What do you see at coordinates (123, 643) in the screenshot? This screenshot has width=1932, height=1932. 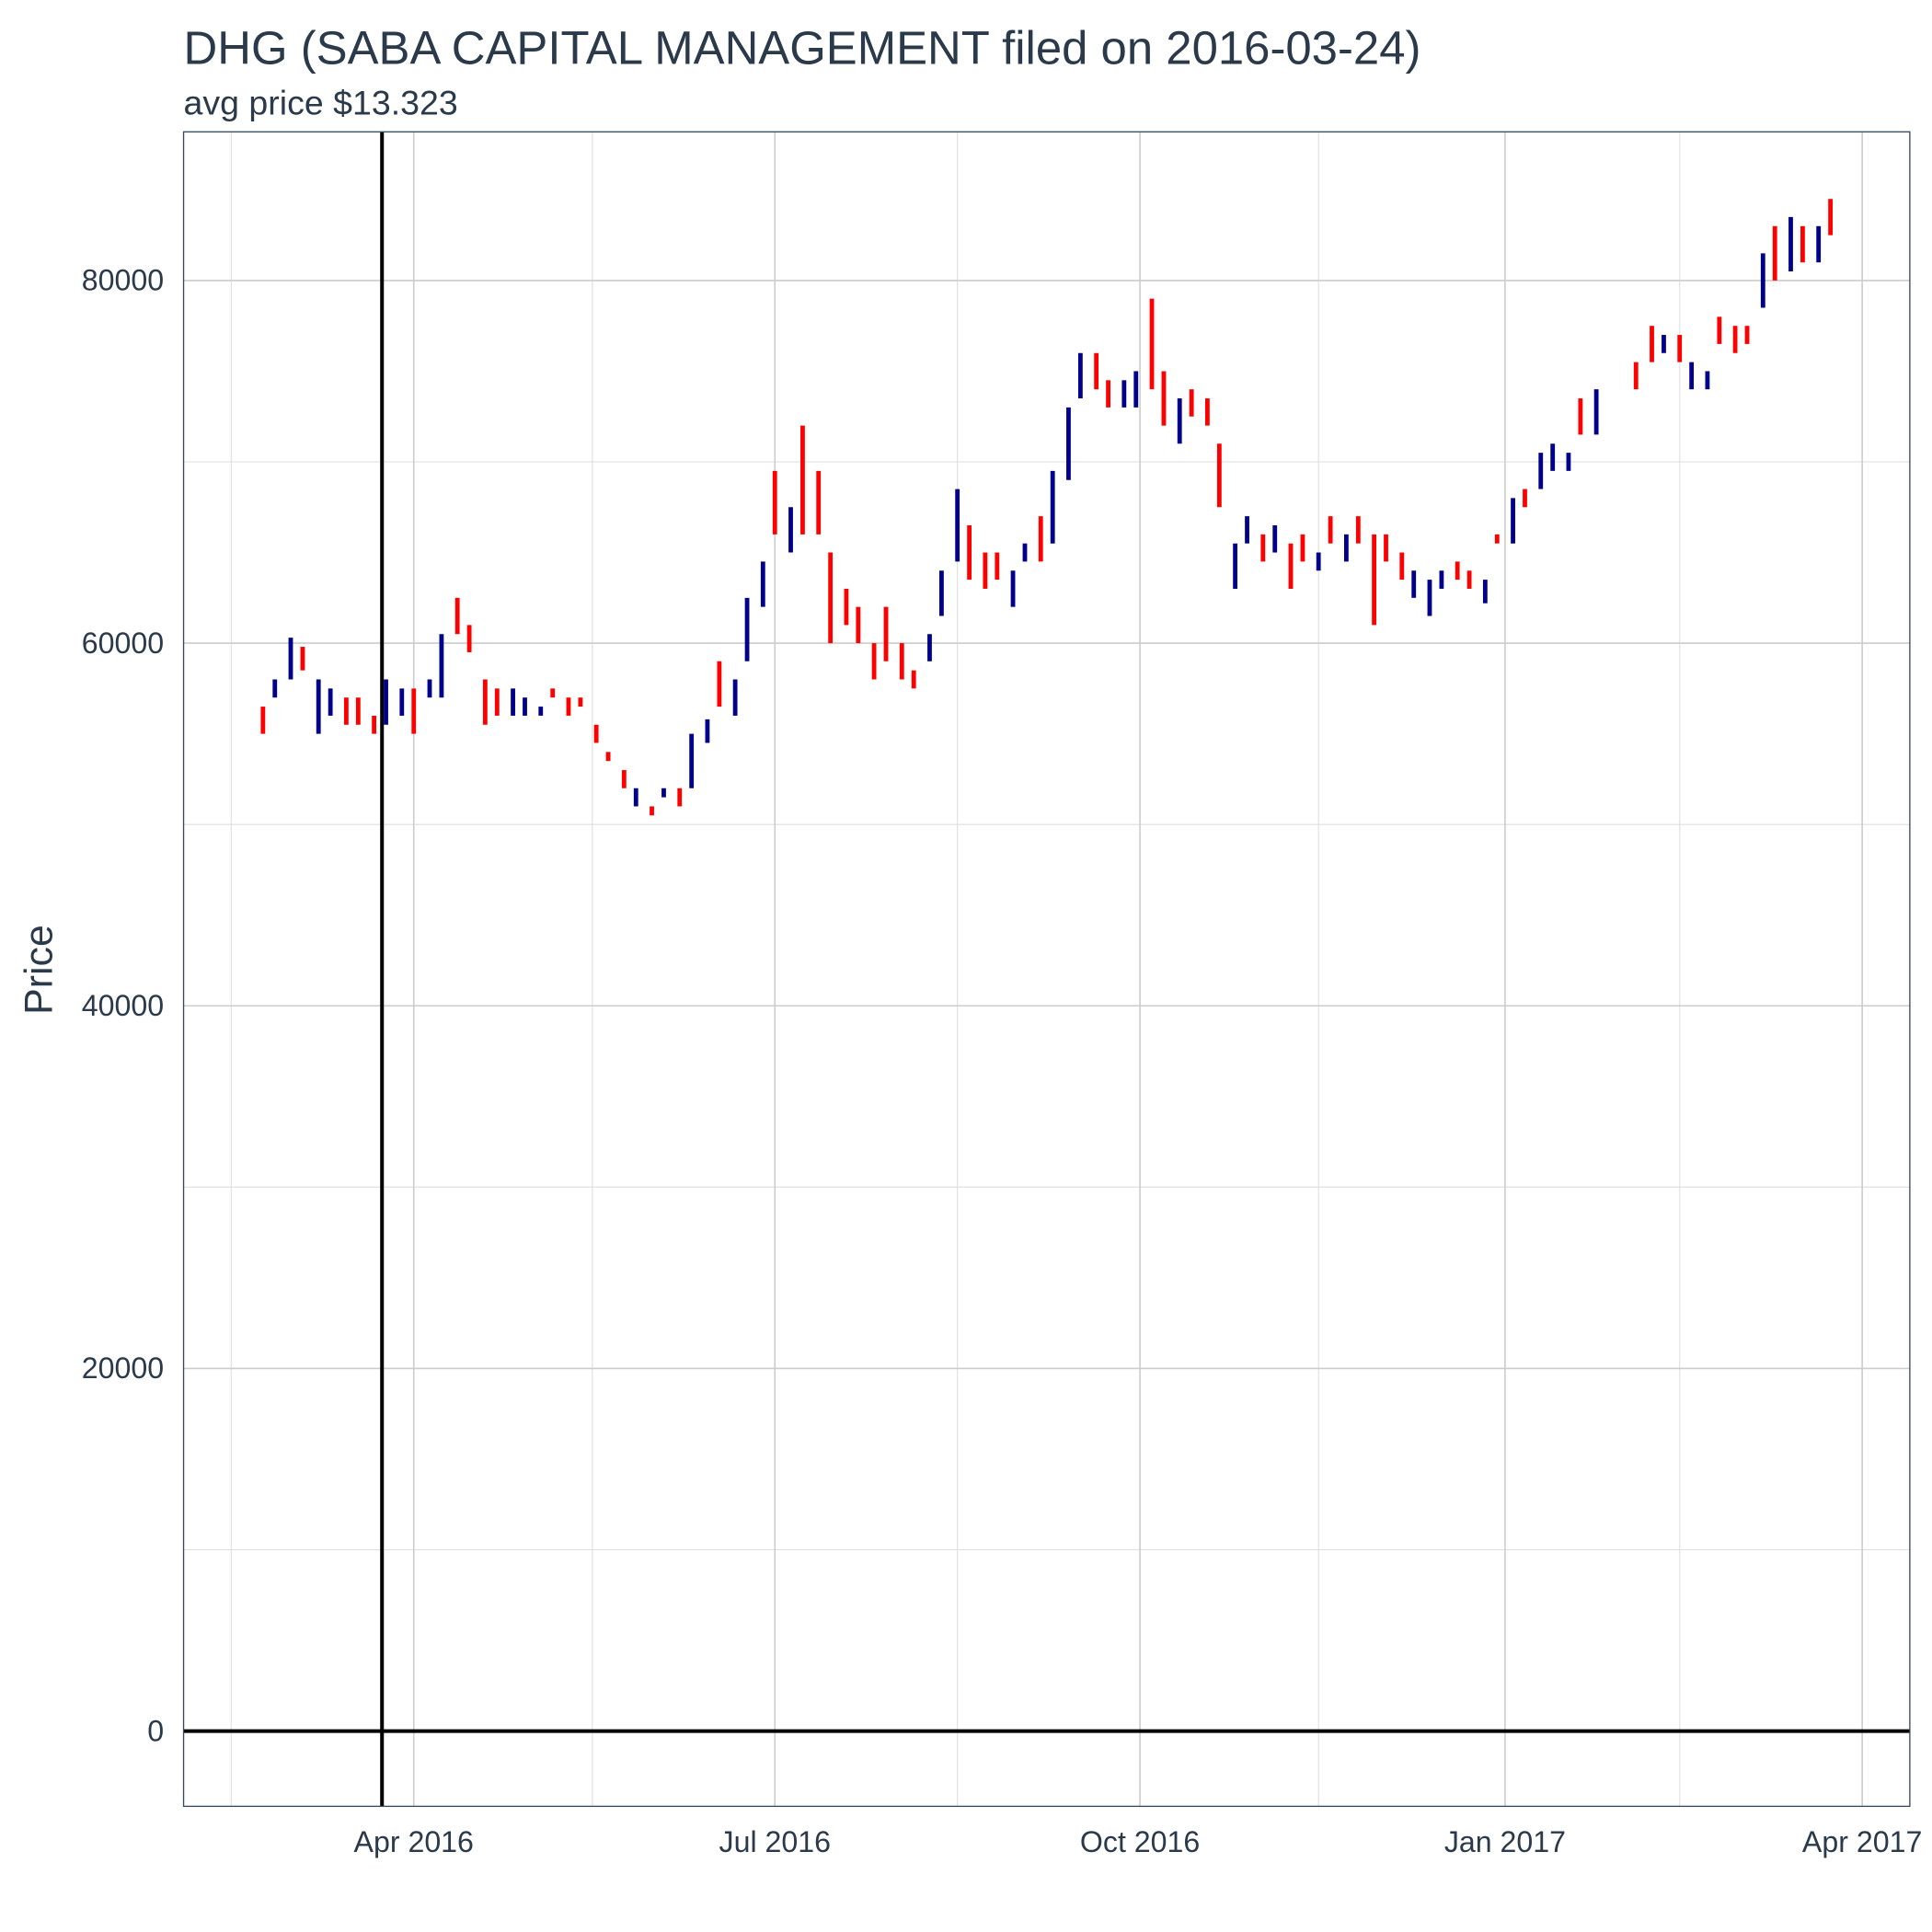 I see `y-tick-label: 60000` at bounding box center [123, 643].